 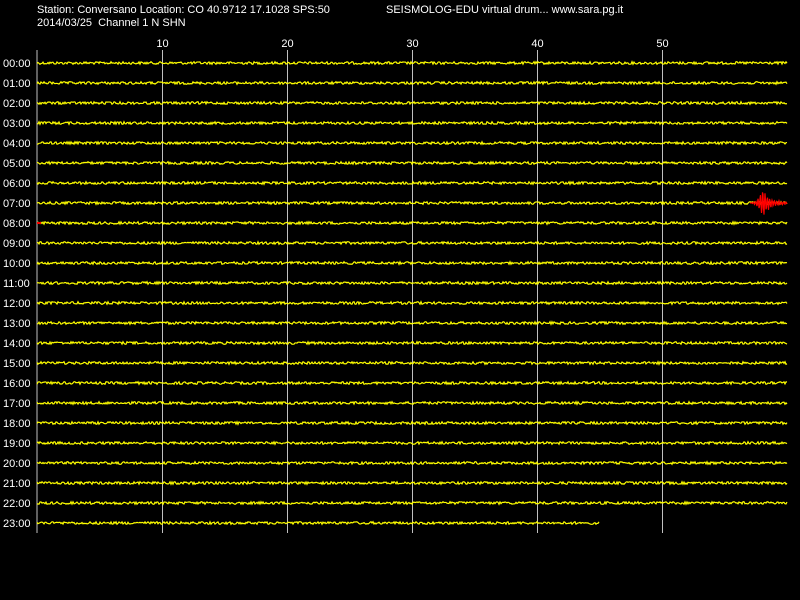 I want to click on row-time-label: 20:00, so click(x=17, y=464).